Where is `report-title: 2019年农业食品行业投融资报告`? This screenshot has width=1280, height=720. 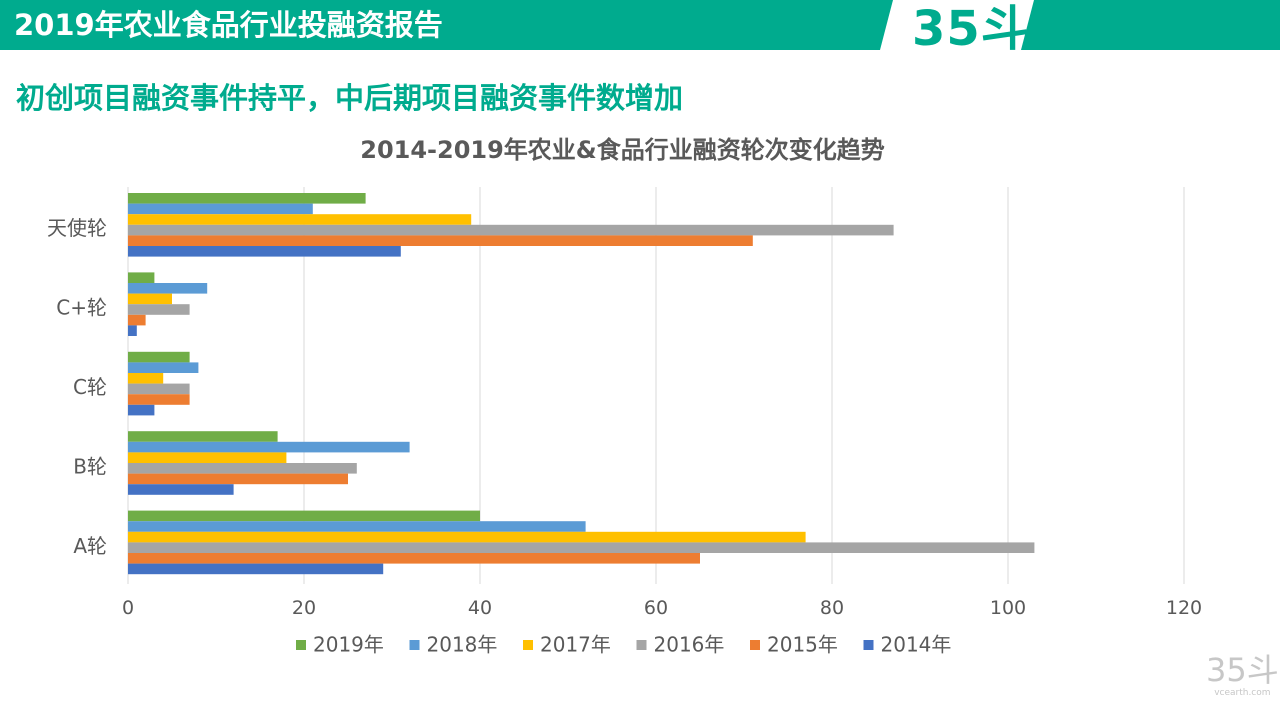 report-title: 2019年农业食品行业投融资报告 is located at coordinates (228, 25).